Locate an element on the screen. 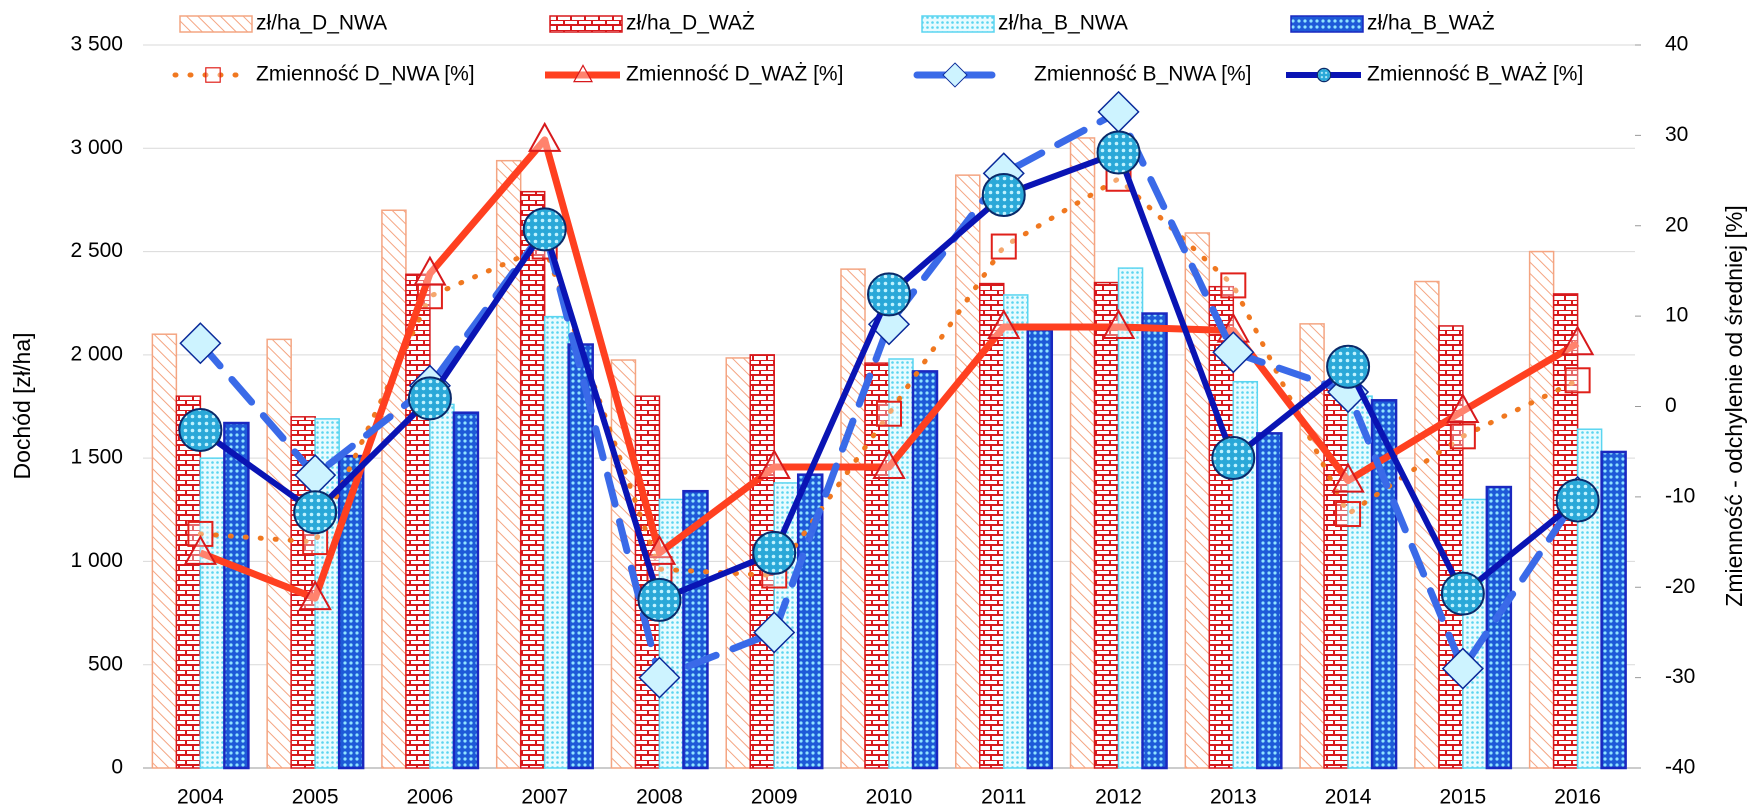 The width and height of the screenshot is (1754, 812). x-tick-label: 2014 is located at coordinates (1348, 797).